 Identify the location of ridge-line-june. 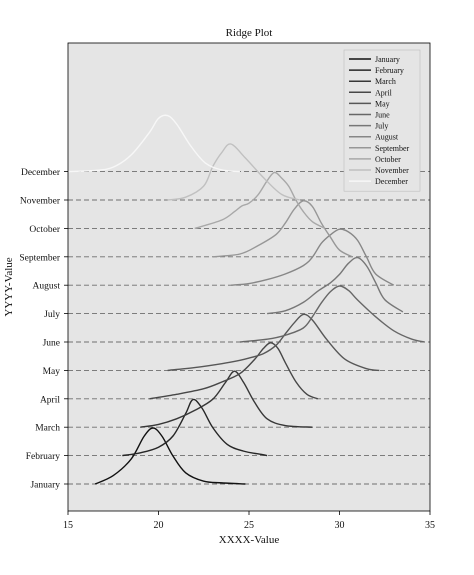
(332, 314).